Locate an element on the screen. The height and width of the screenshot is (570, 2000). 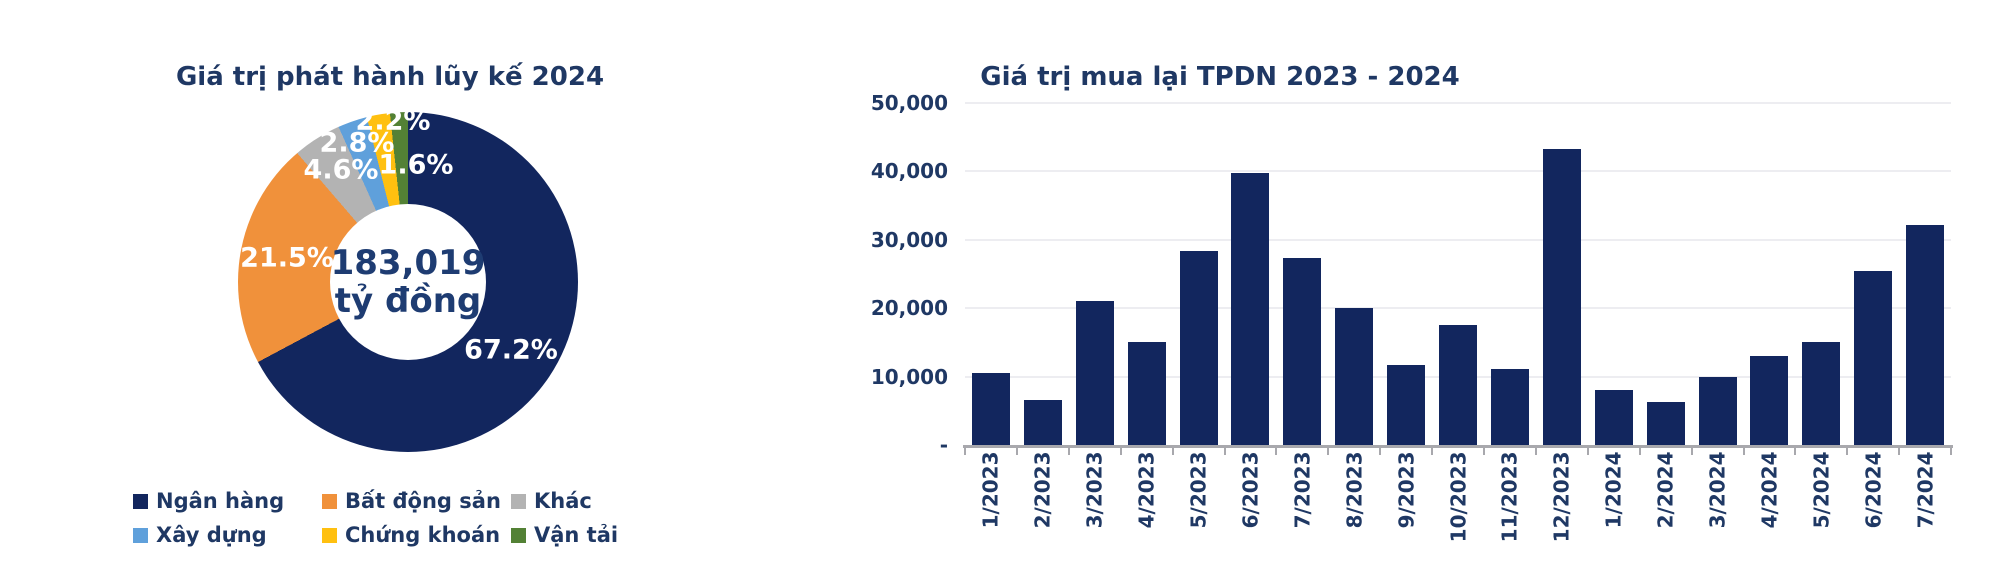
x-axis-label-3/2024: 3/2024 is located at coordinates (1717, 490).